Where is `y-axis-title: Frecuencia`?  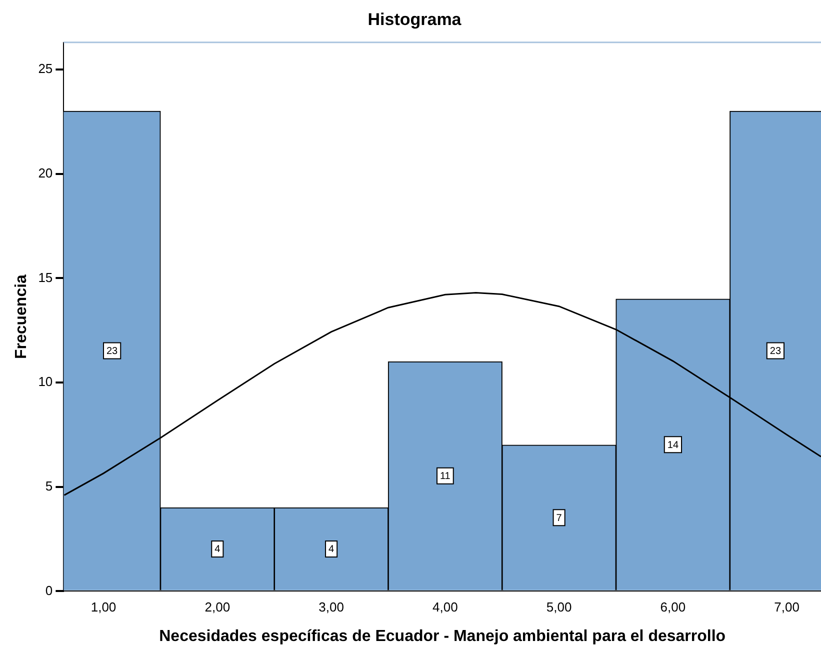
y-axis-title: Frecuencia is located at coordinates (21, 317).